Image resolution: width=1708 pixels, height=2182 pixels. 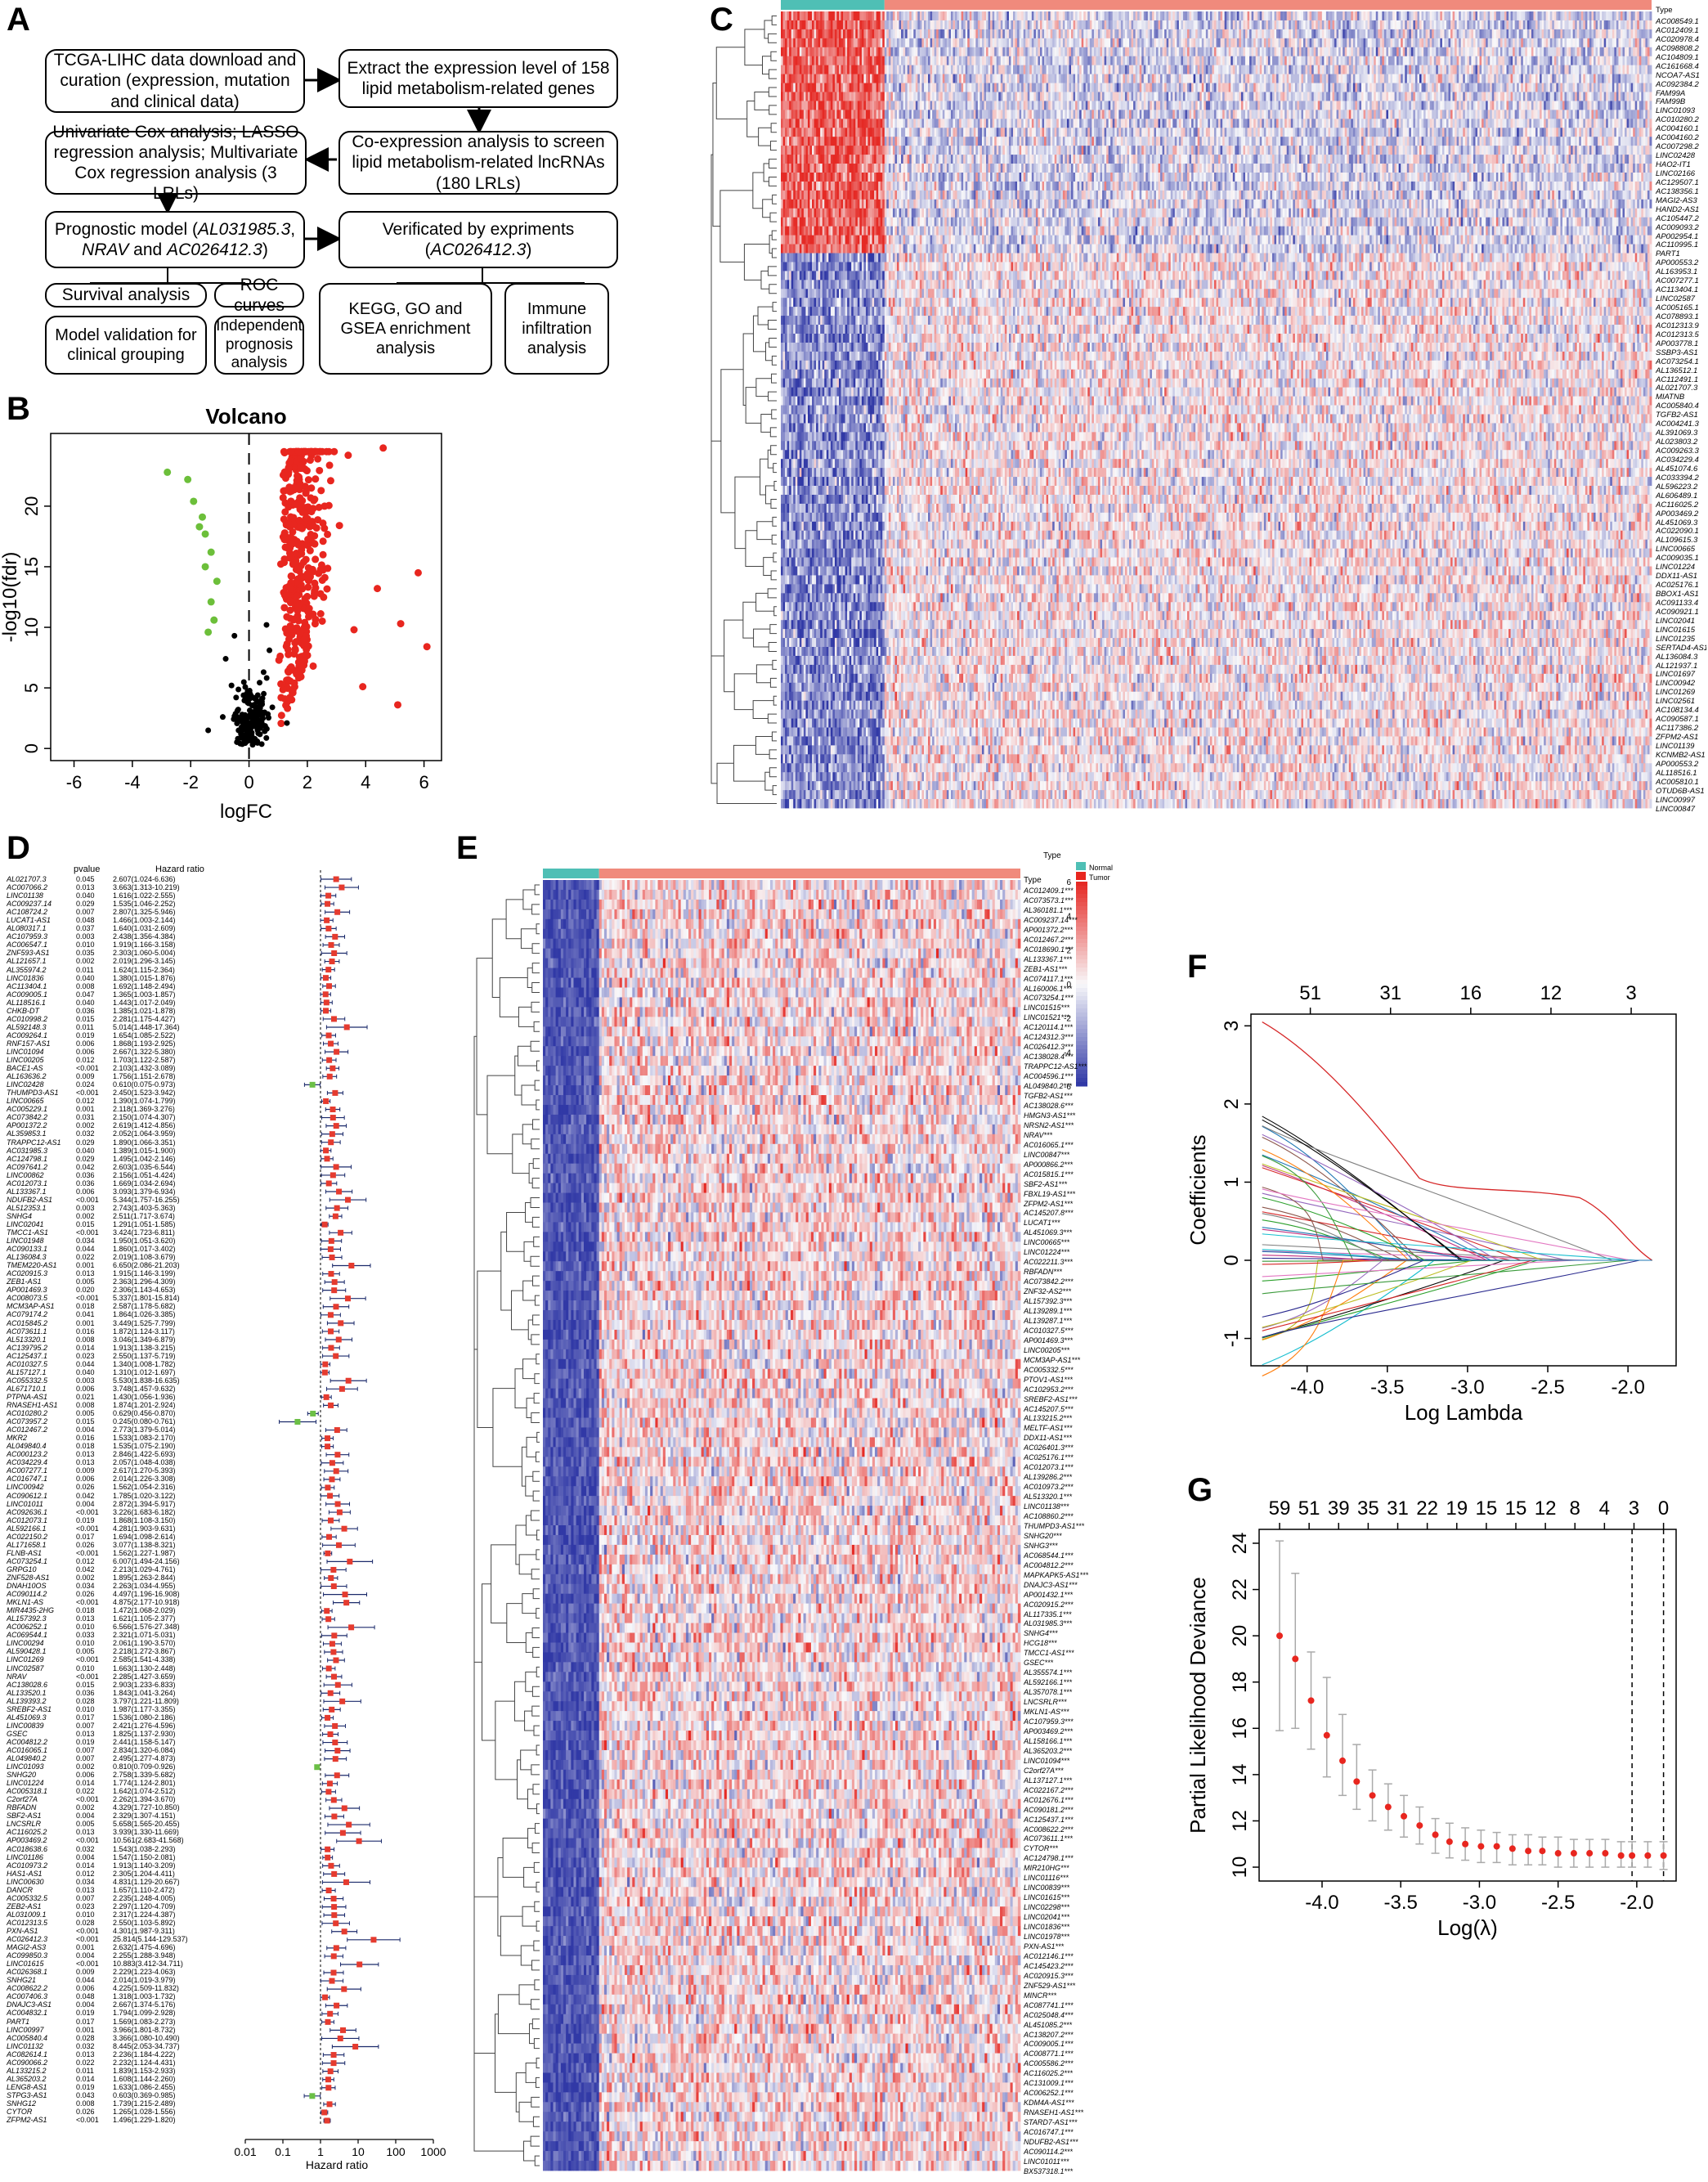 I want to click on forest-hr-text: 1.543(1.038-2.293), so click(x=164, y=1849).